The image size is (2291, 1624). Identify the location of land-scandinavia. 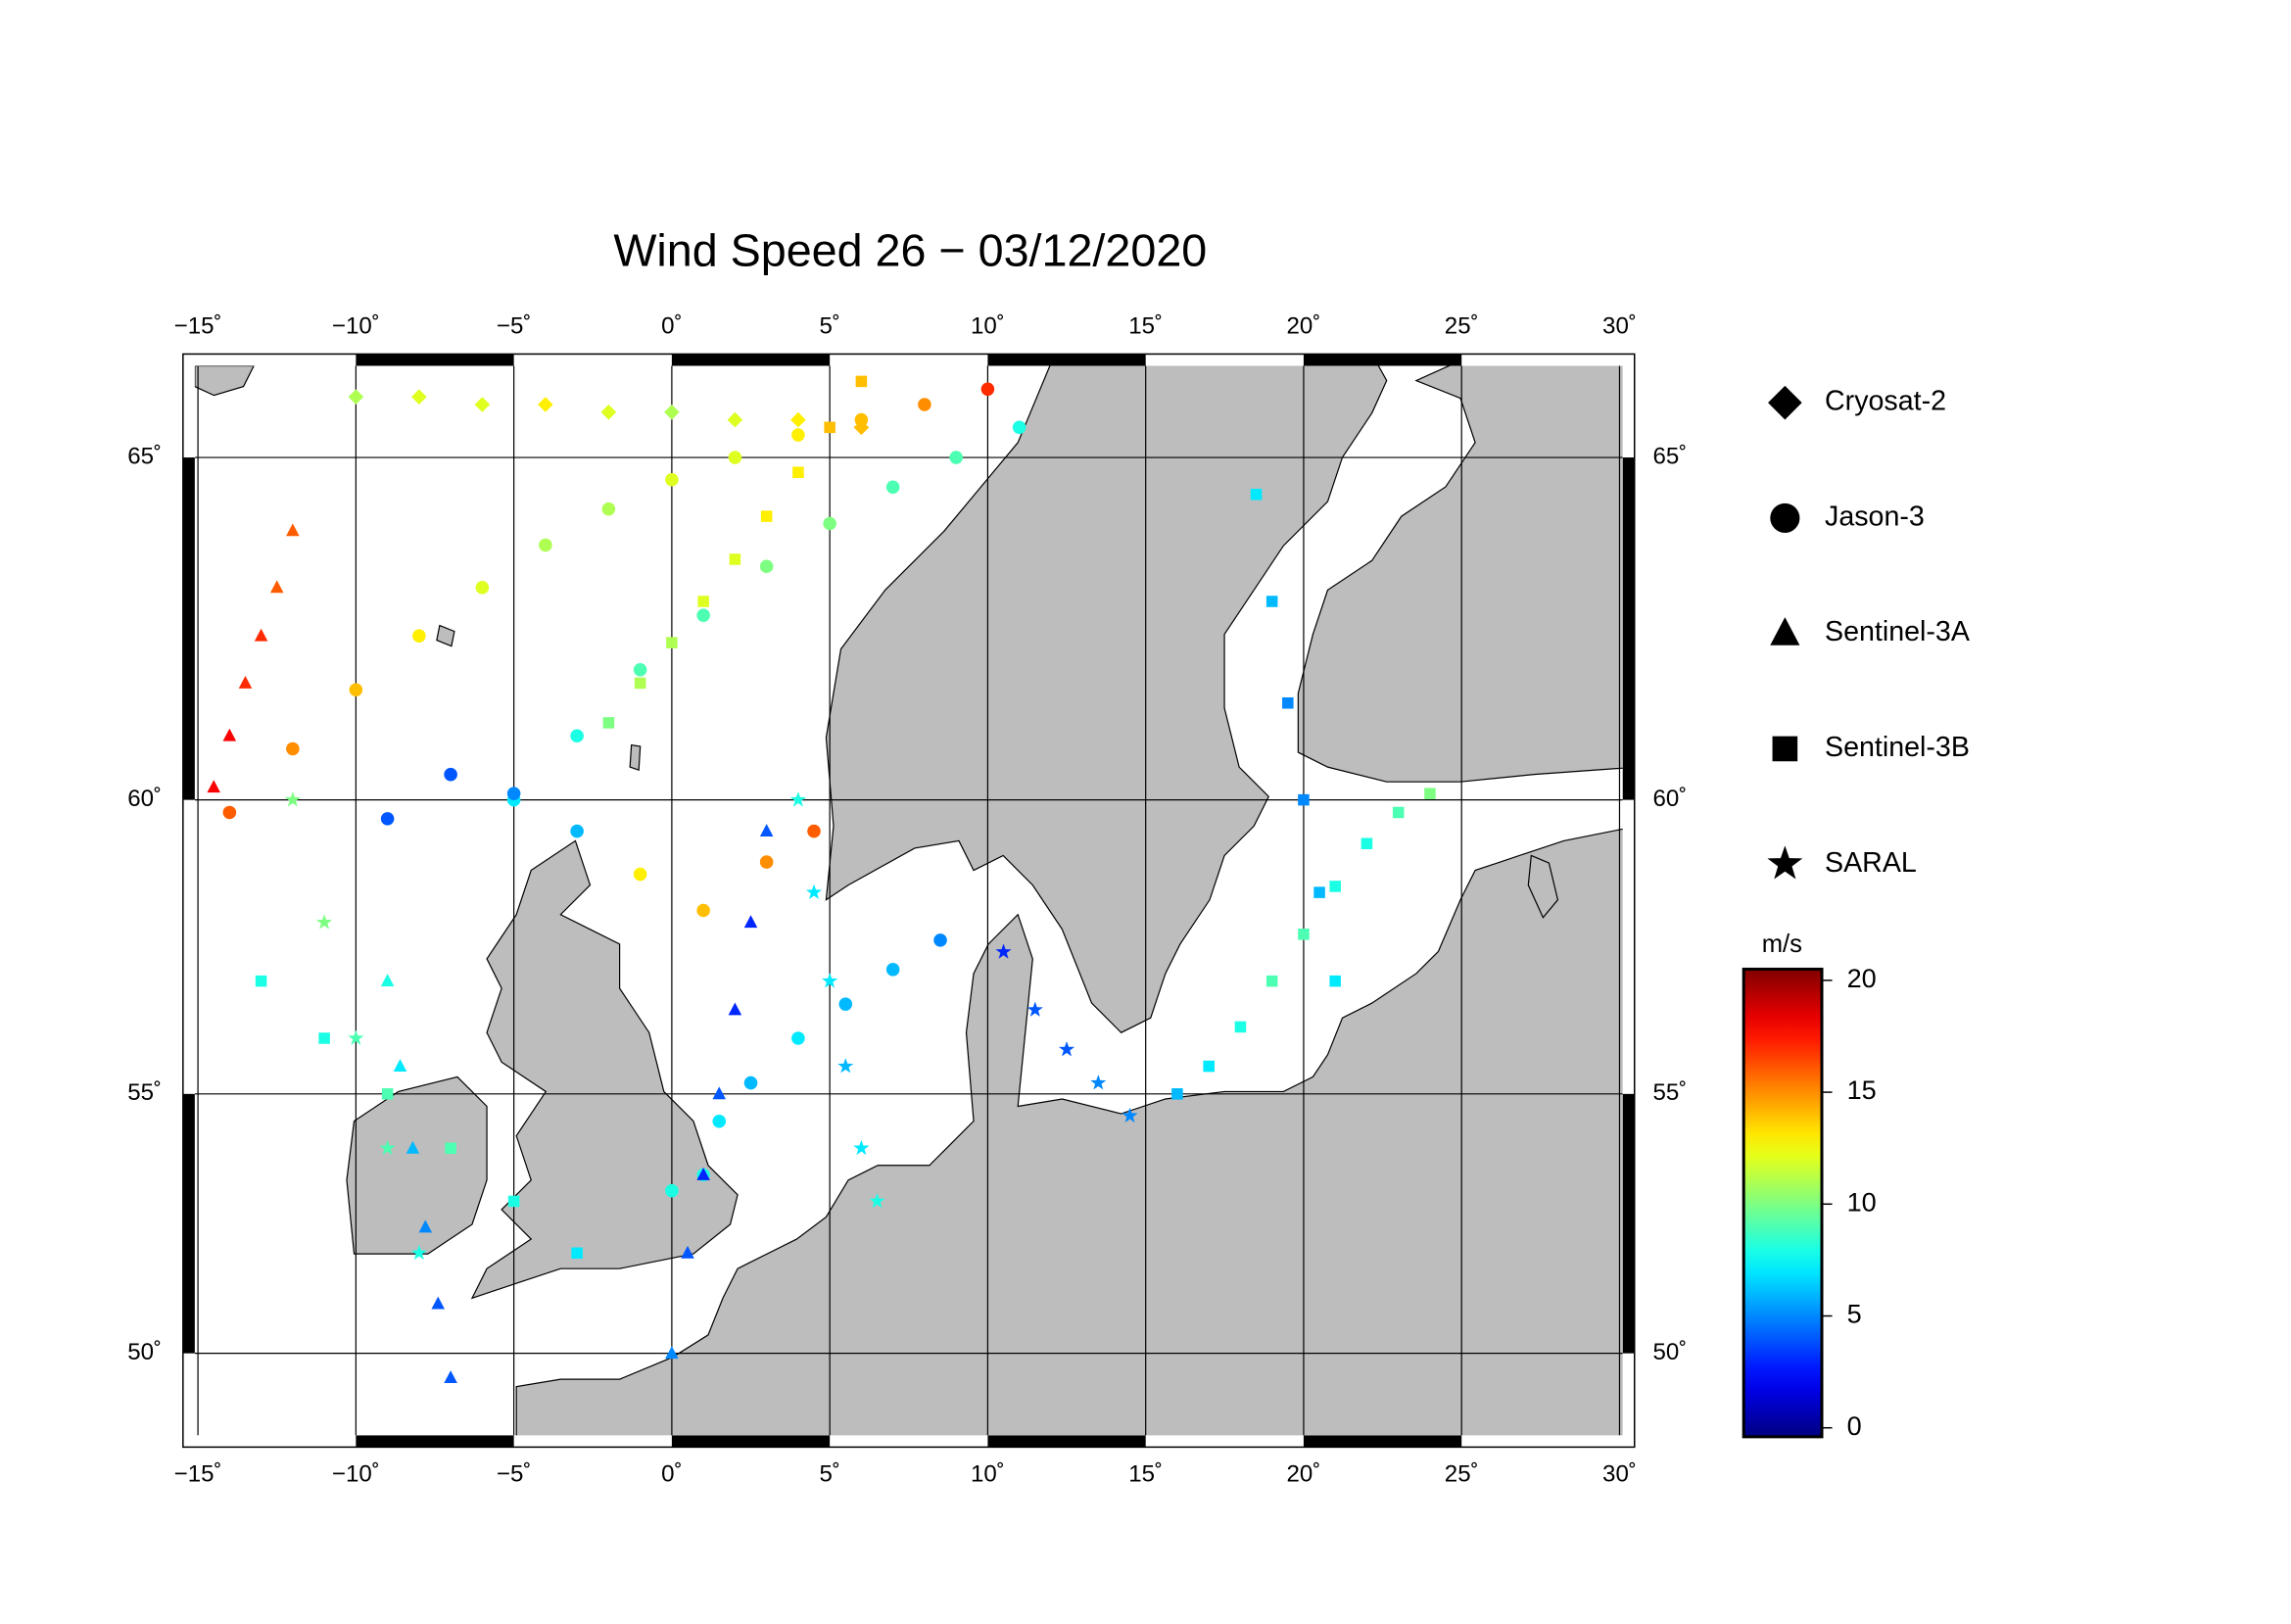
(1106, 699).